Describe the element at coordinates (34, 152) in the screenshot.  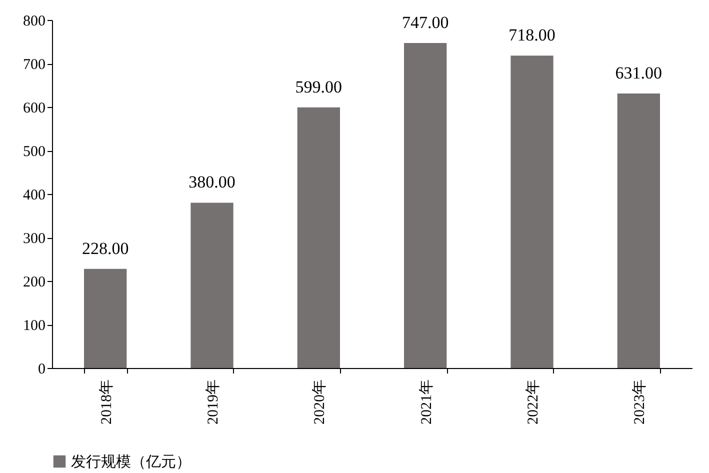
I see `y-tick-label: 500` at that location.